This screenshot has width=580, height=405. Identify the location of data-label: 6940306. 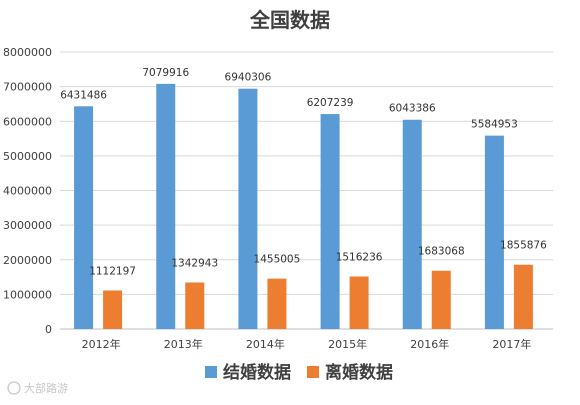
(248, 78).